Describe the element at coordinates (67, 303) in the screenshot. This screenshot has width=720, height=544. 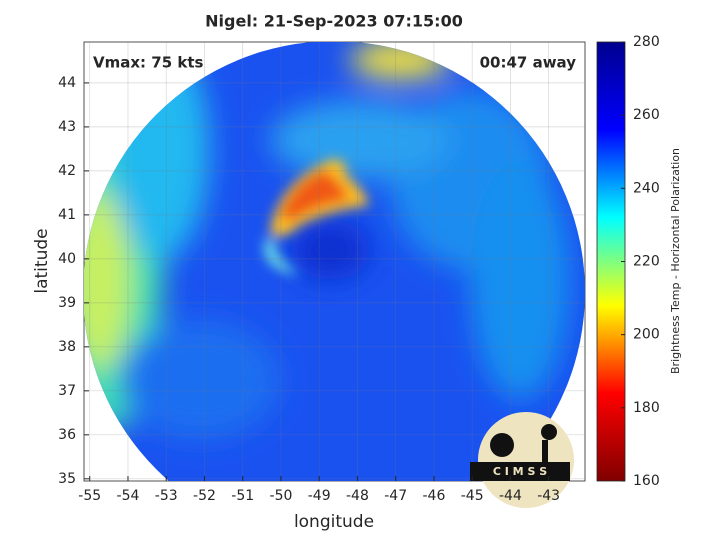
I see `y-tick-label: 39` at that location.